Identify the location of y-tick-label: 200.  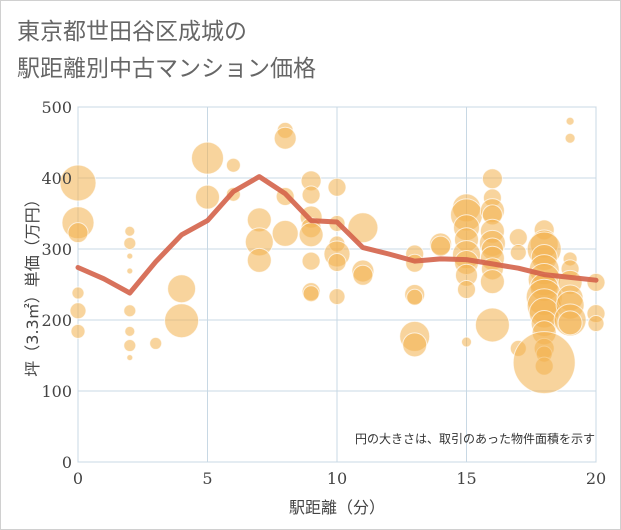
(56, 320).